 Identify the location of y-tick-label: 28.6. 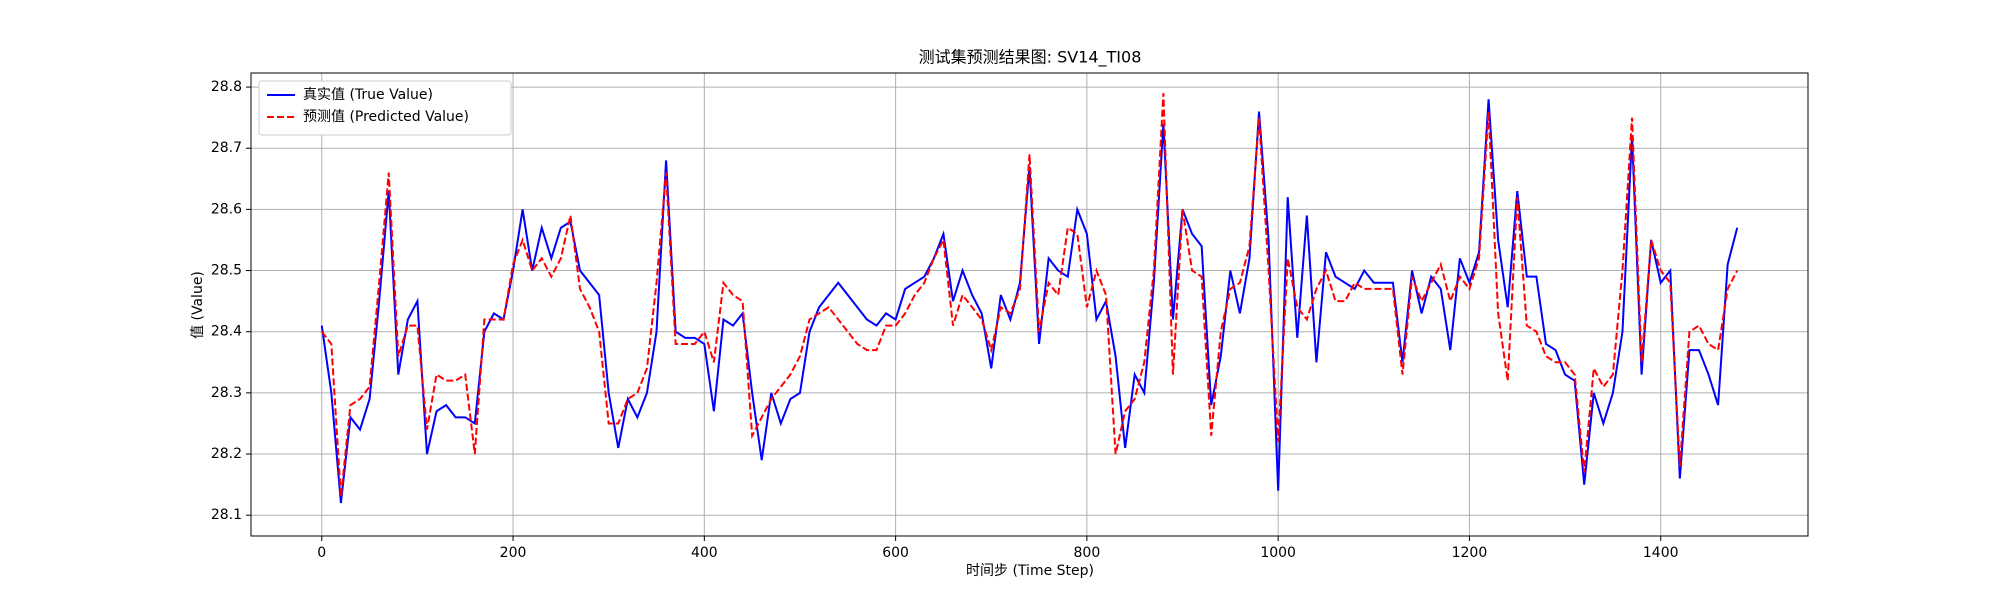
(226, 209).